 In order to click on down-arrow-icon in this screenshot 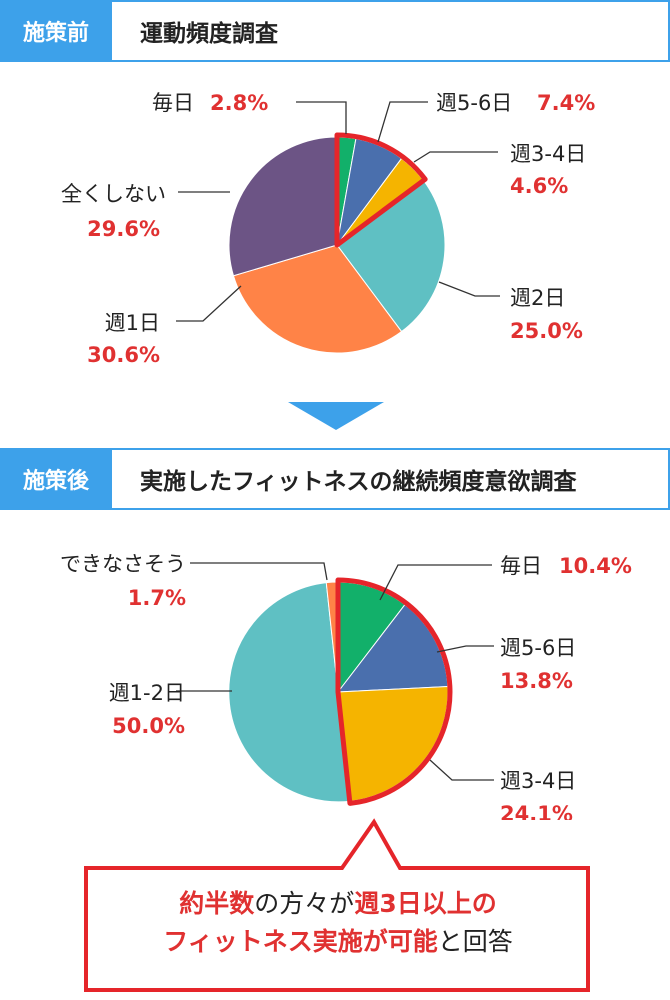, I will do `click(336, 416)`.